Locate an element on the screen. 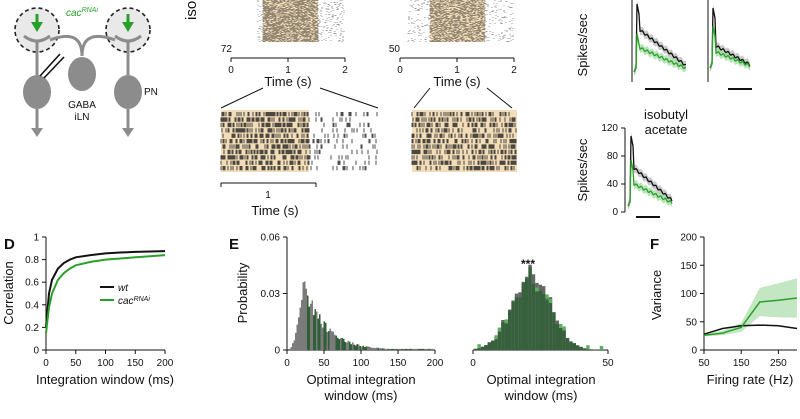 The width and height of the screenshot is (800, 419). y-tick-label: 200 is located at coordinates (688, 238).